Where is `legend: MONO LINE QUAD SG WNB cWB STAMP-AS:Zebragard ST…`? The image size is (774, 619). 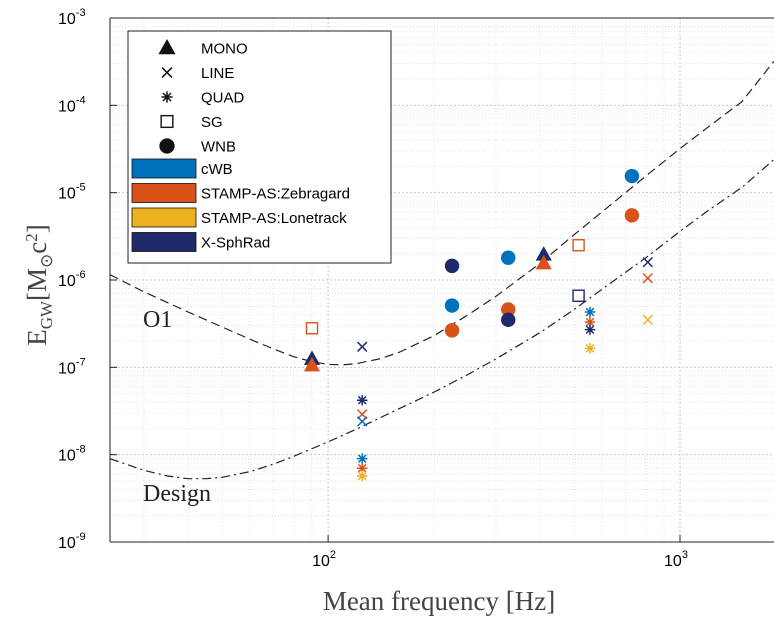
legend: MONO LINE QUAD SG WNB cWB STAMP-AS:Zebragard ST… is located at coordinates (259, 147).